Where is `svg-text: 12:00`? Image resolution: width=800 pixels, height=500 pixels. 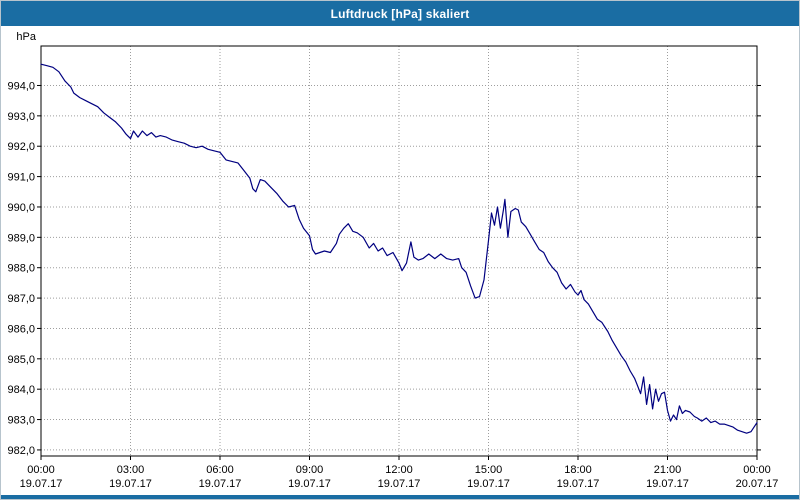
svg-text: 12:00 is located at coordinates (399, 470).